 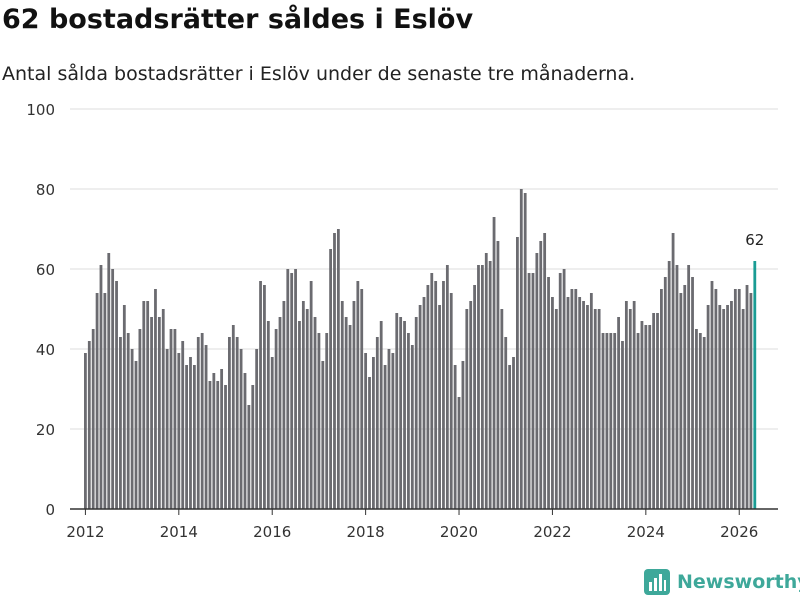 What do you see at coordinates (272, 532) in the screenshot?
I see `x-tick-label: 2016` at bounding box center [272, 532].